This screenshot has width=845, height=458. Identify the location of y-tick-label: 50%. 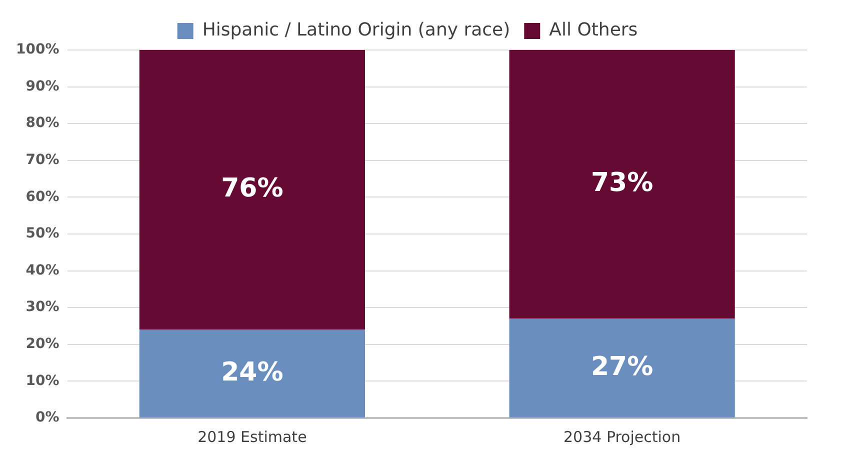
(43, 234).